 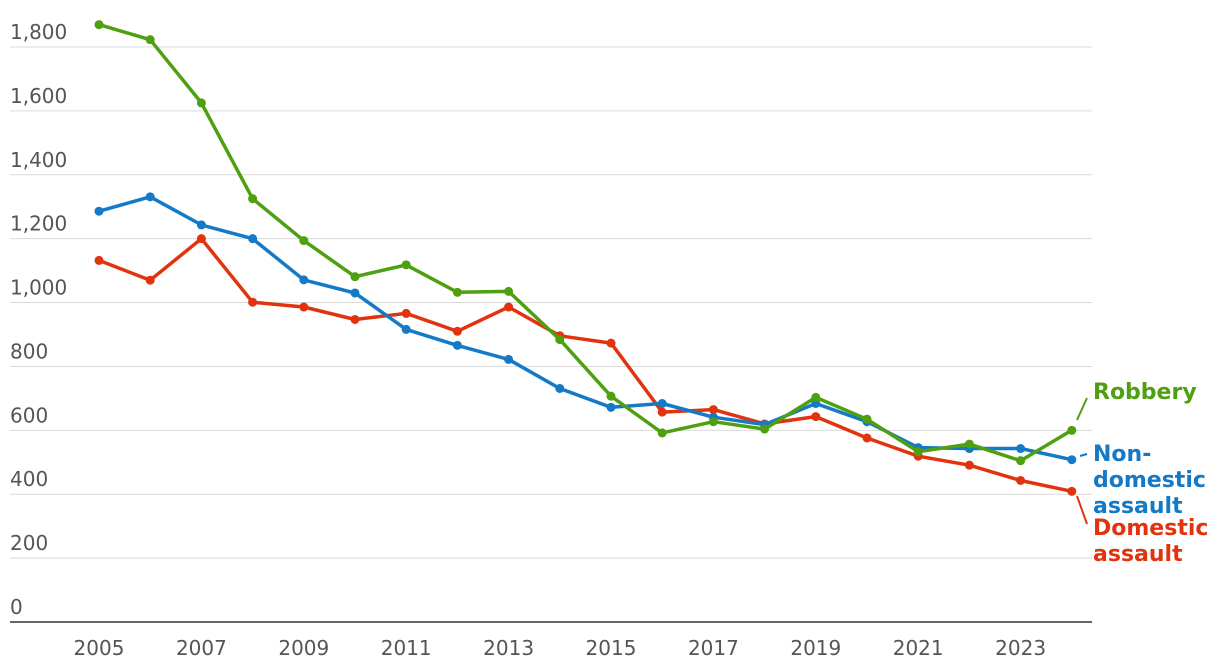 What do you see at coordinates (29, 351) in the screenshot?
I see `y-tick-label: 800` at bounding box center [29, 351].